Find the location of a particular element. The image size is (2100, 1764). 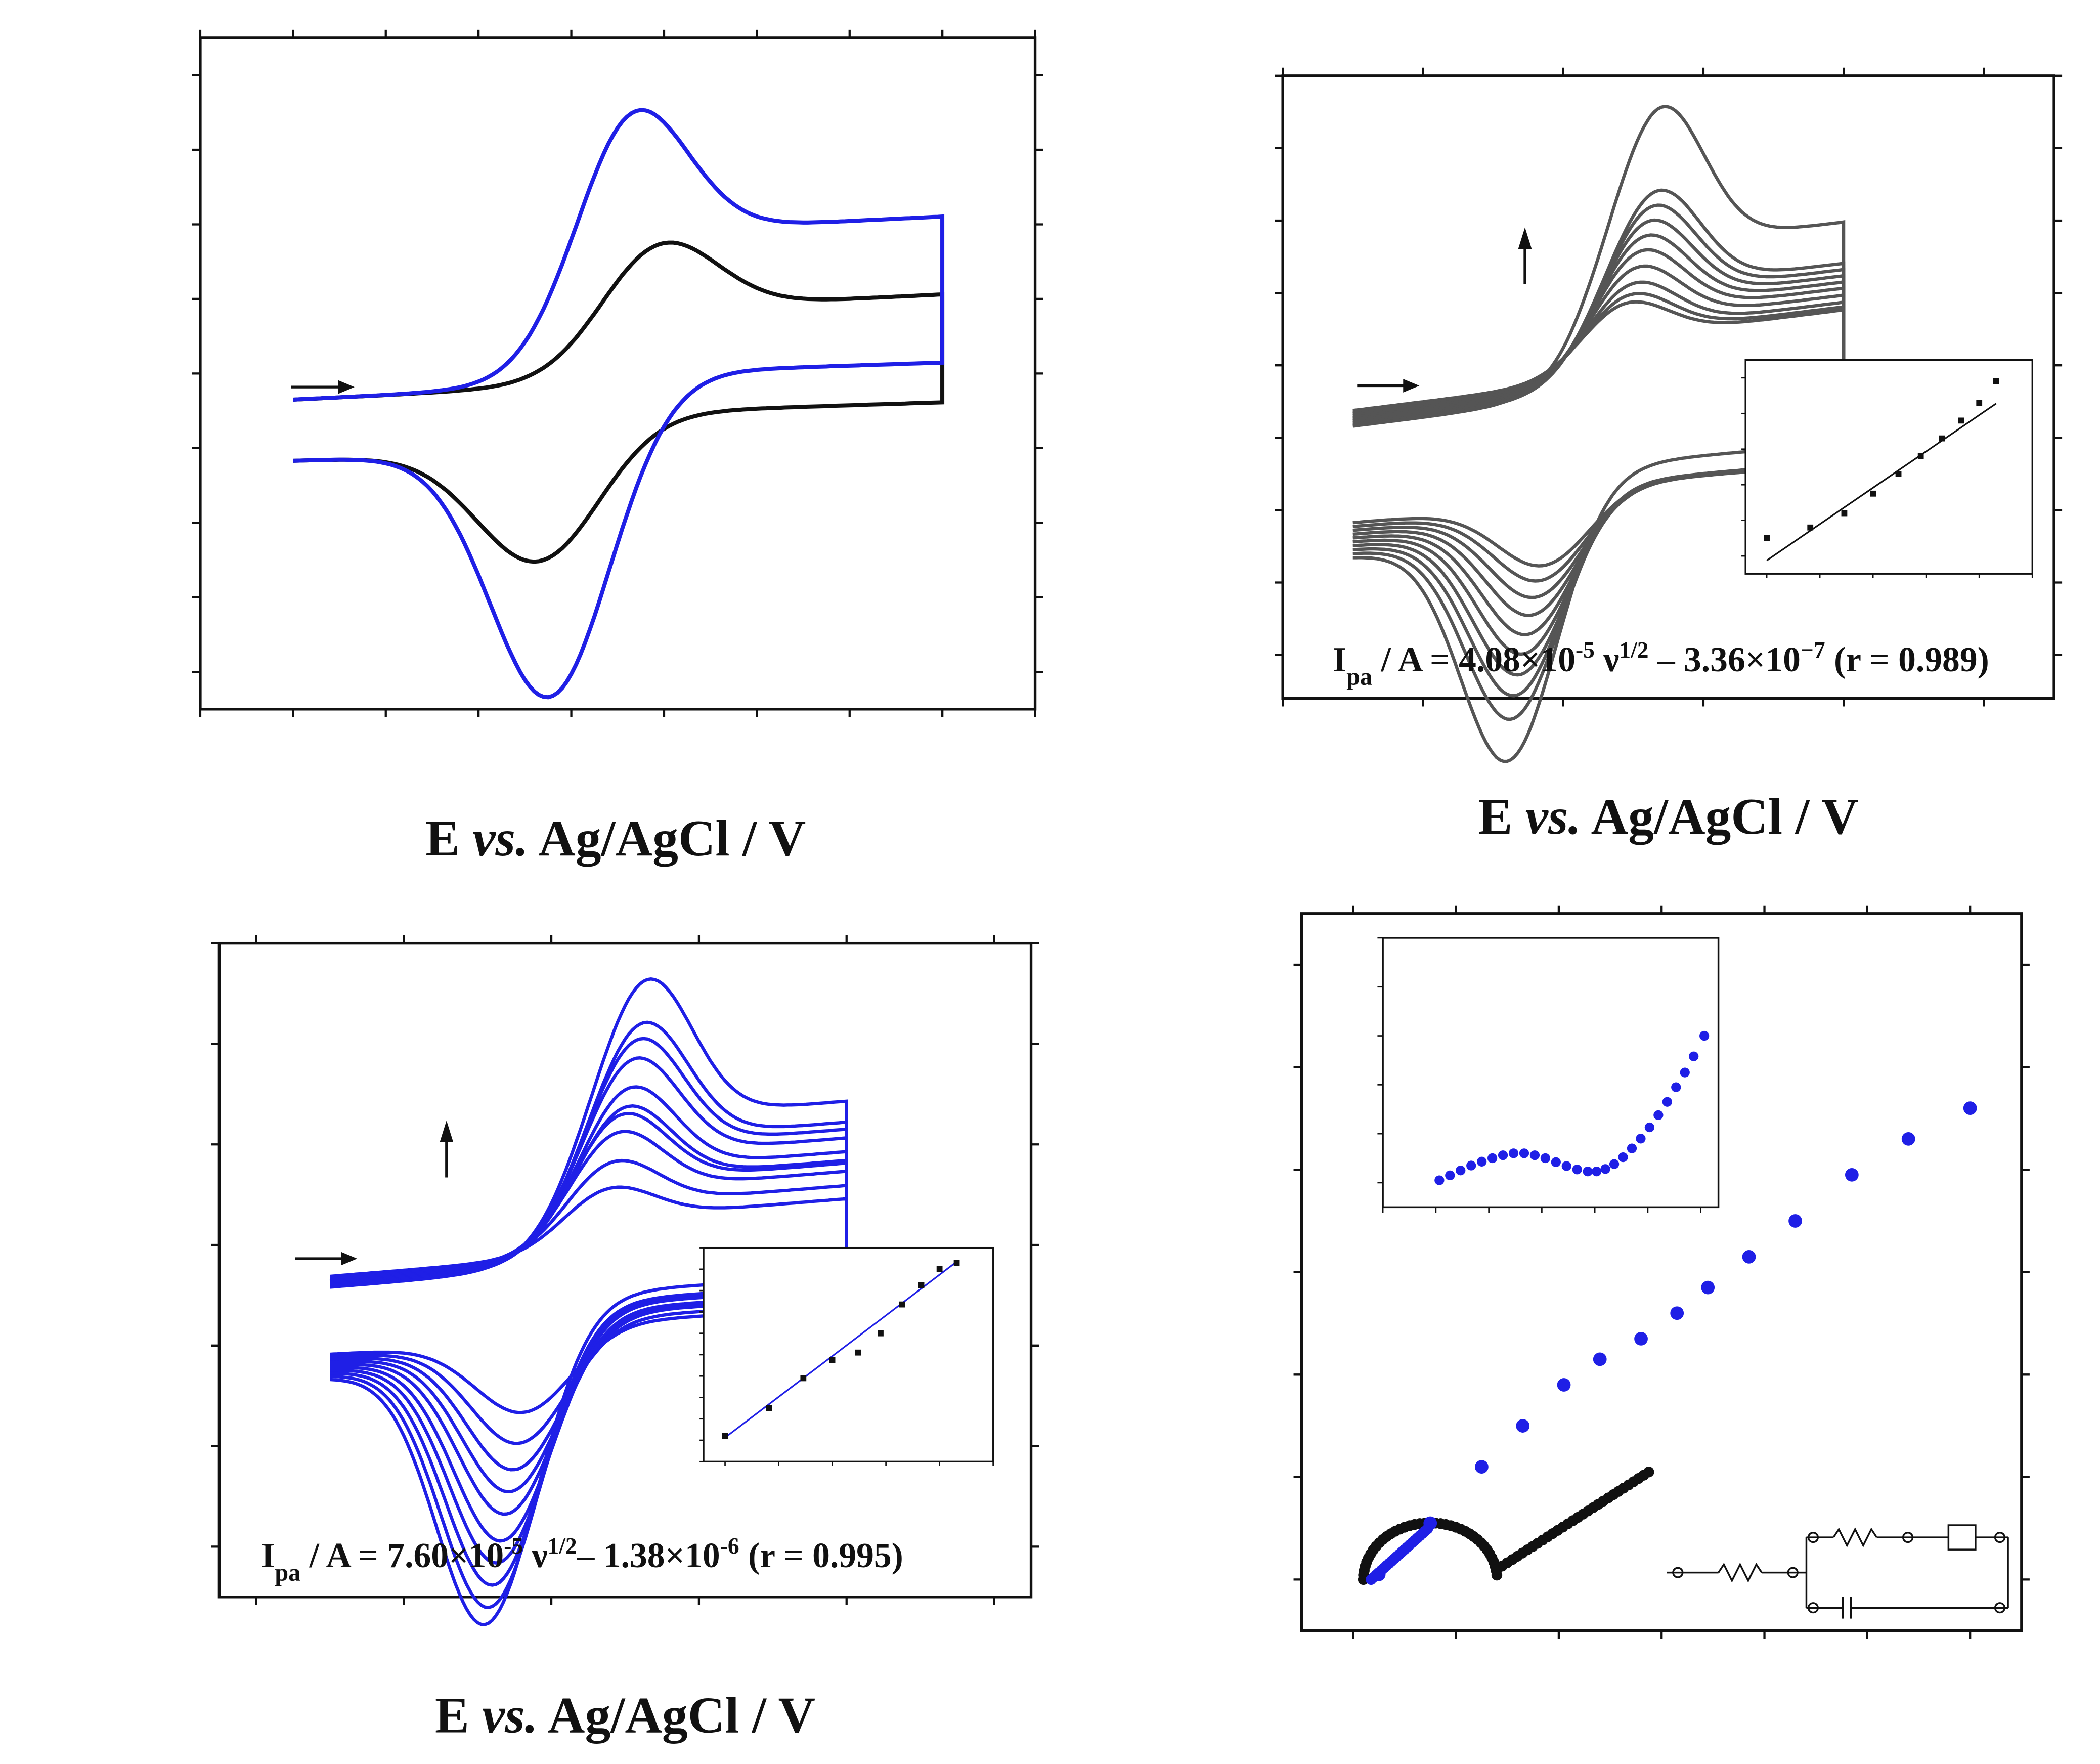

eq-sup: −7 is located at coordinates (1813, 650).